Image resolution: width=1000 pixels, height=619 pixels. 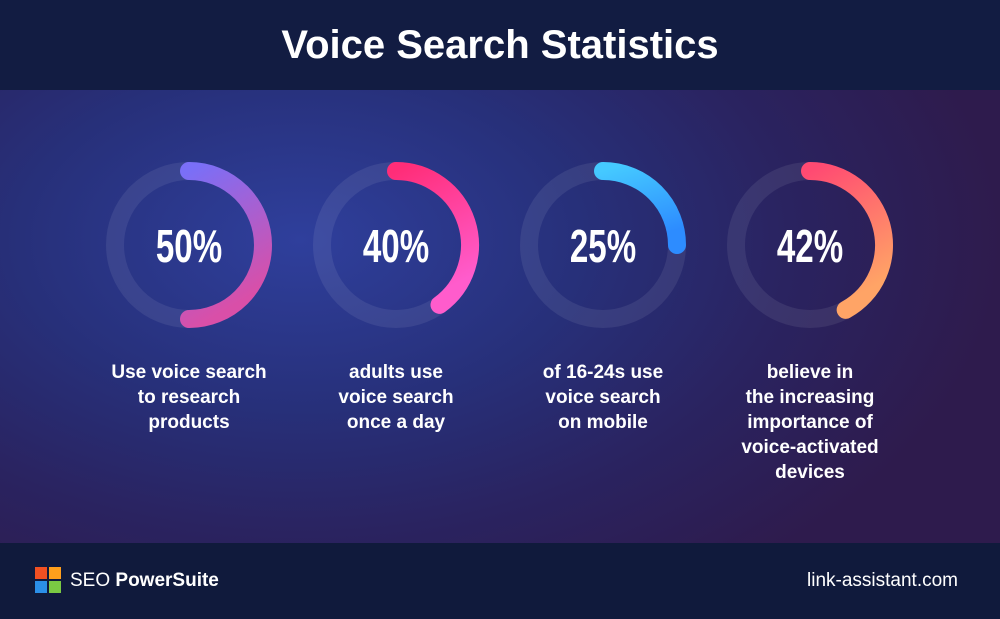 I want to click on logo, so click(x=48, y=580).